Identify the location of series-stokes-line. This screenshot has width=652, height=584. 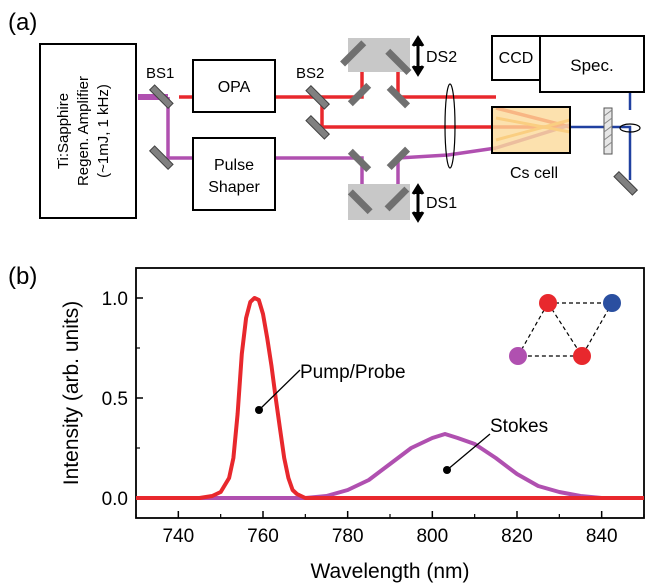
(390, 466).